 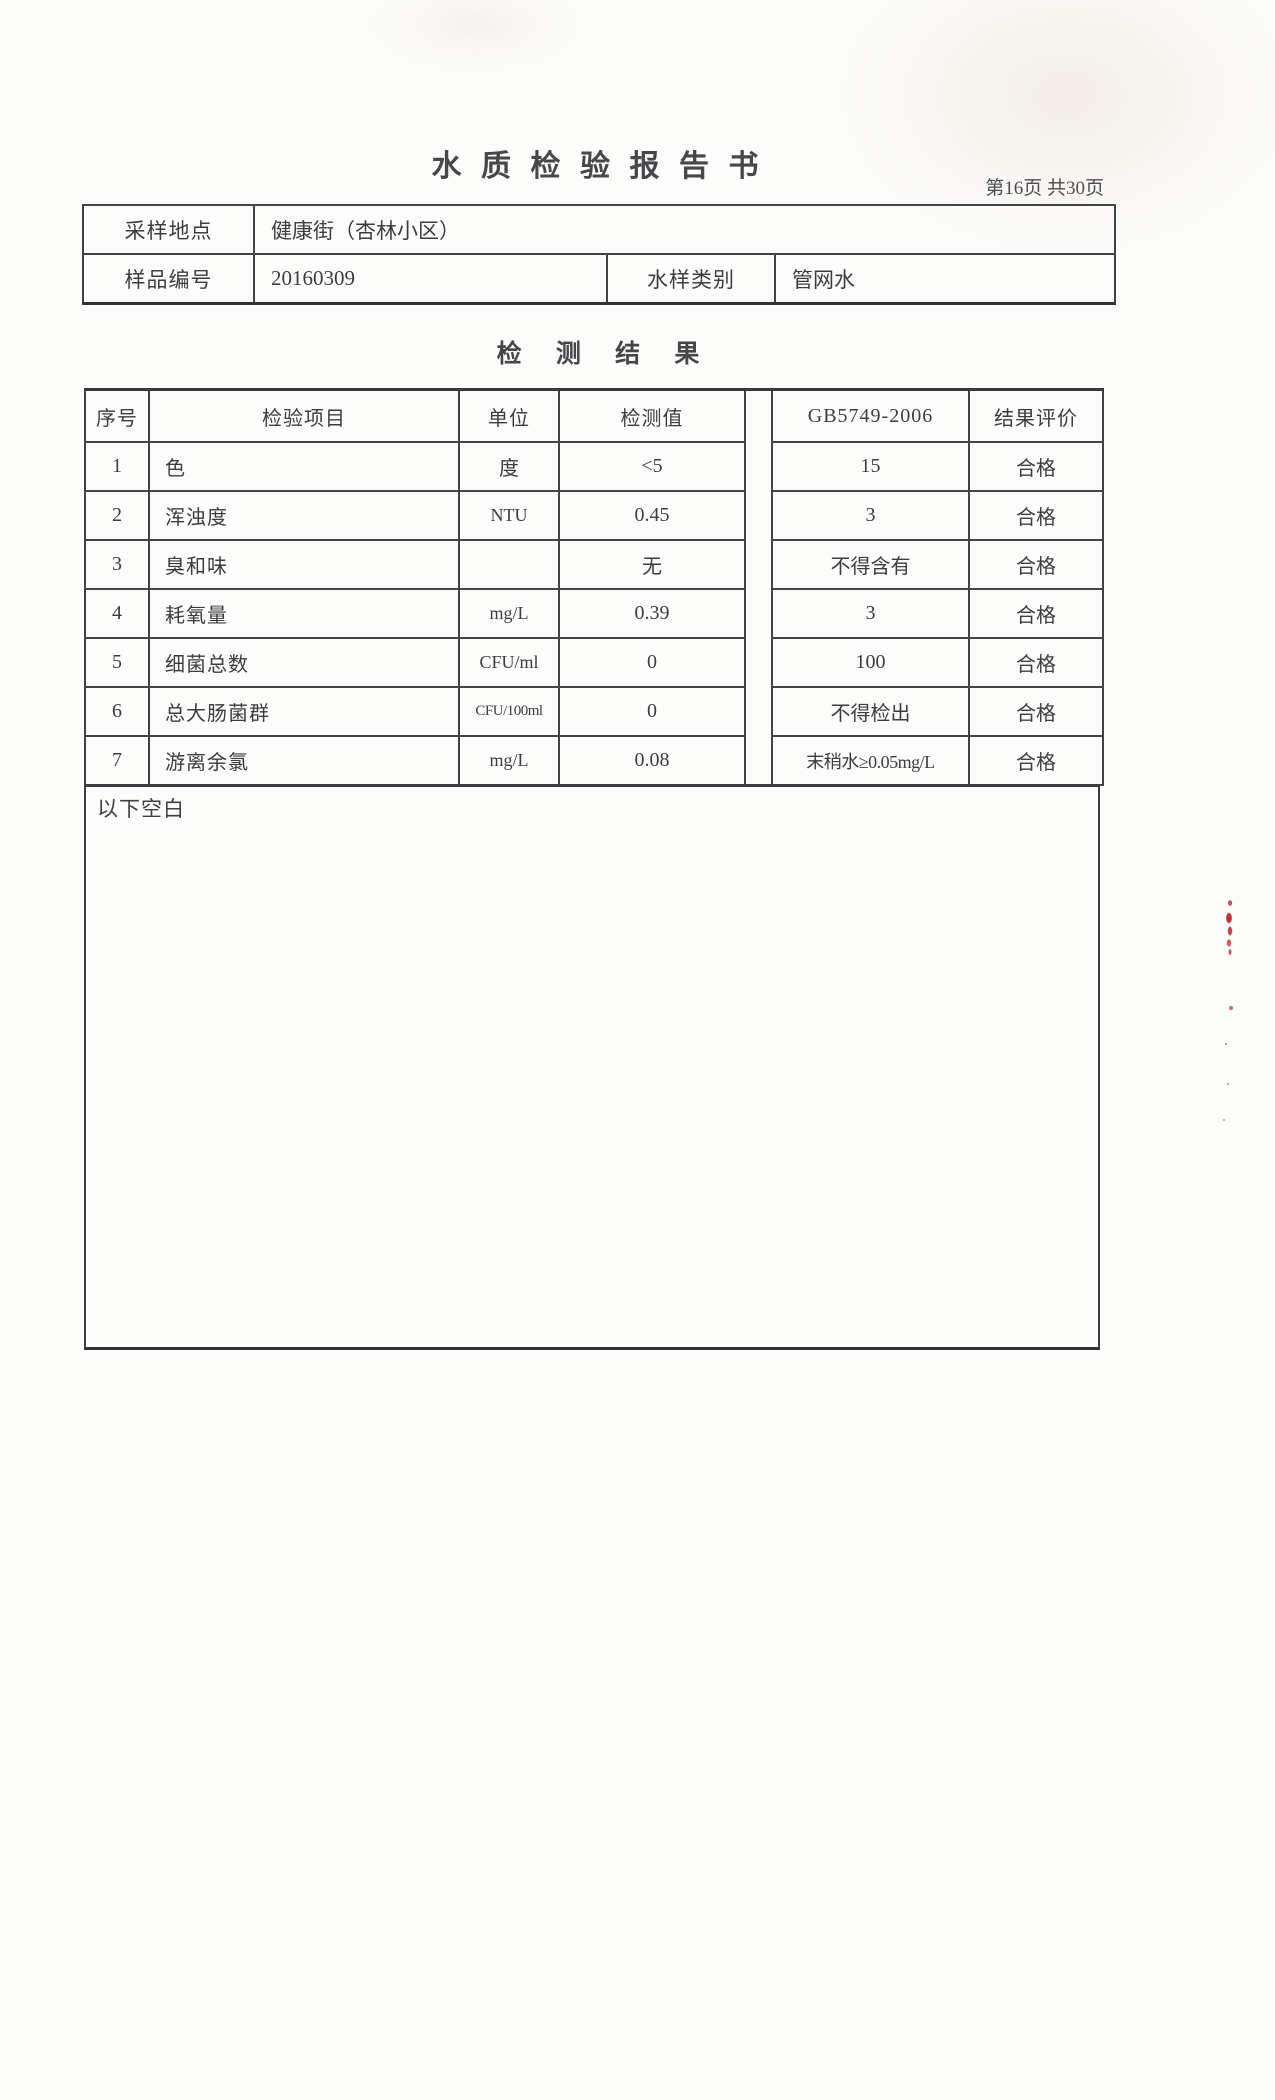 I want to click on results-header-row: 序号 检验项目 单位 检测值, so click(x=415, y=415).